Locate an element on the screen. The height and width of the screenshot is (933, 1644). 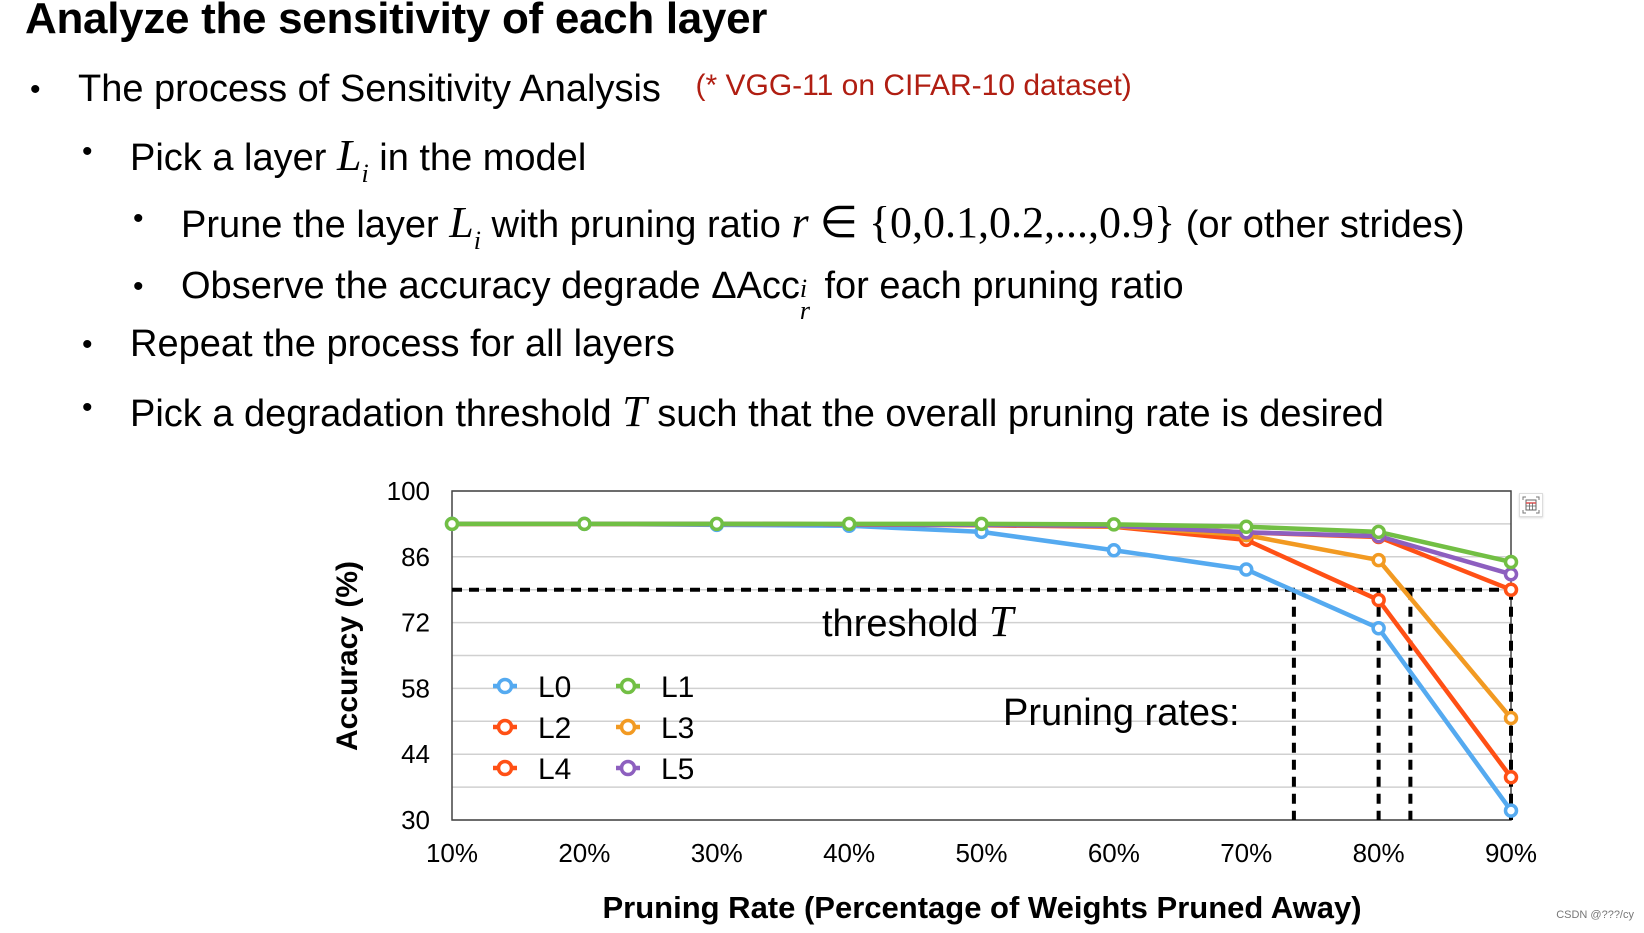
x-axis-ticks: 10% 20% 30% 40% 50% 60% 70% 80% 90% is located at coordinates (981, 853).